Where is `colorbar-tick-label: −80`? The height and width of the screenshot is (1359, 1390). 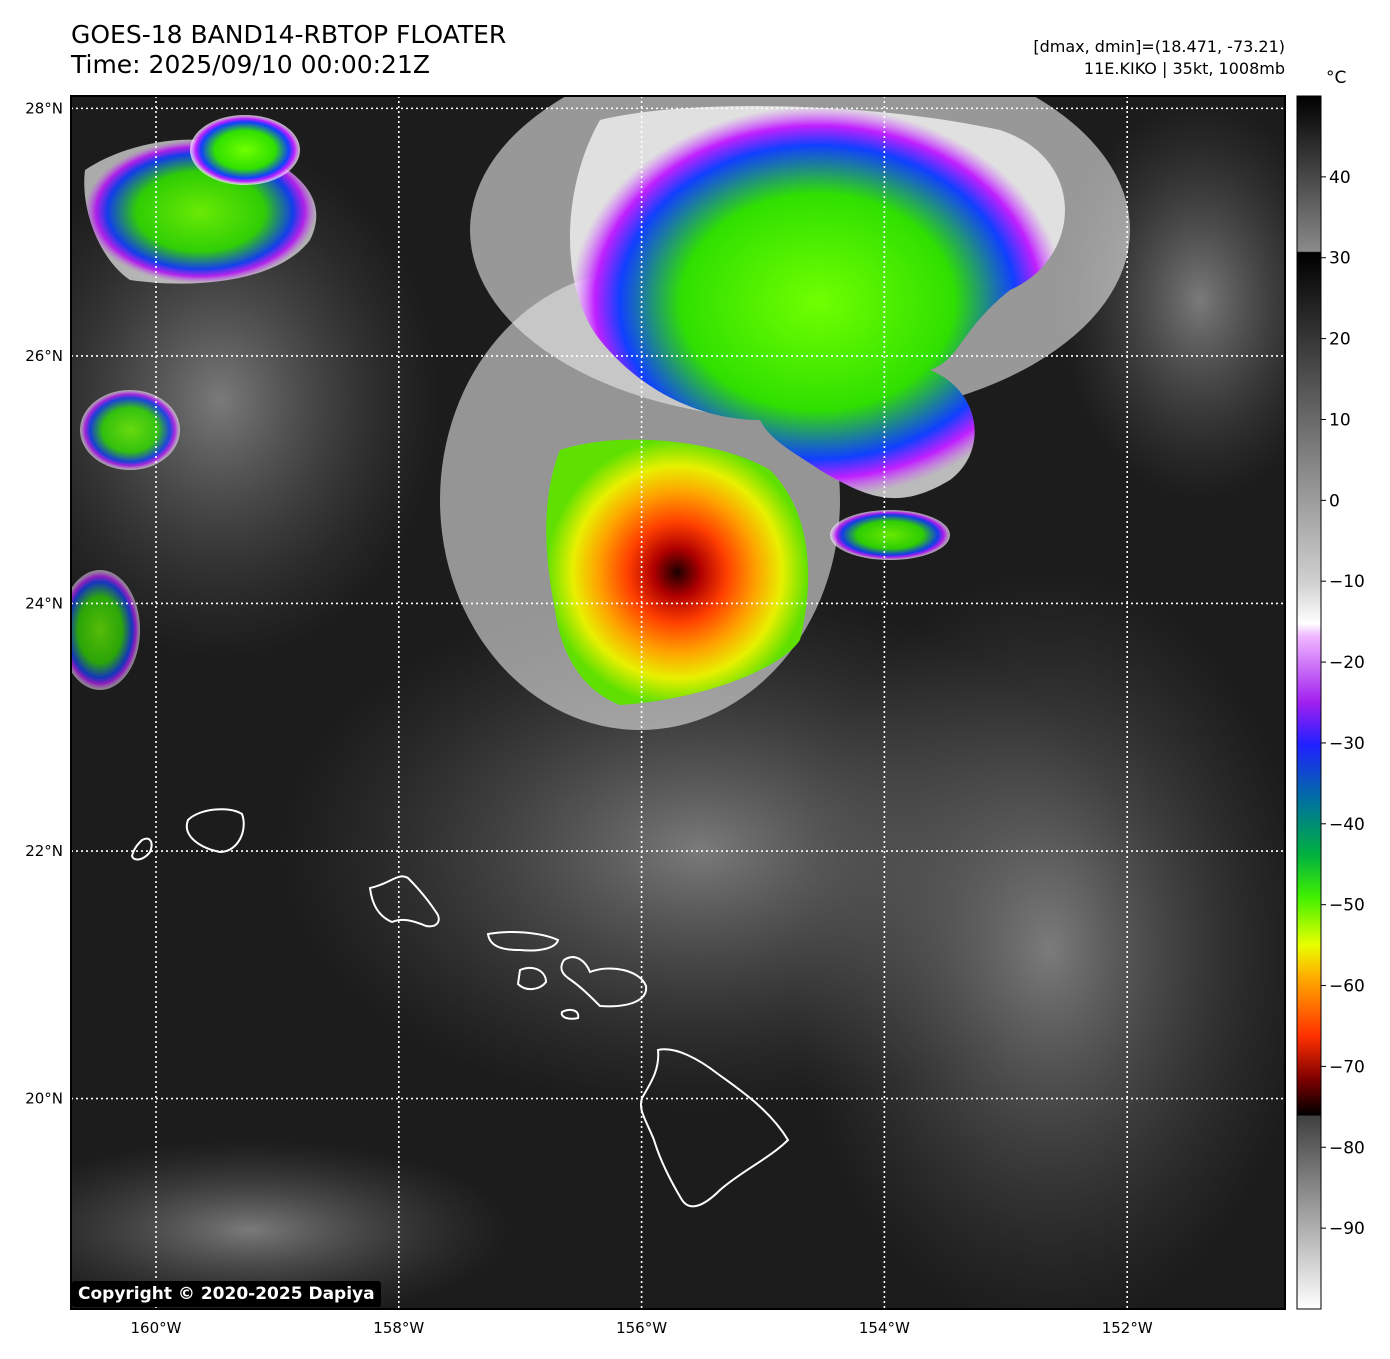 colorbar-tick-label: −80 is located at coordinates (1347, 1148).